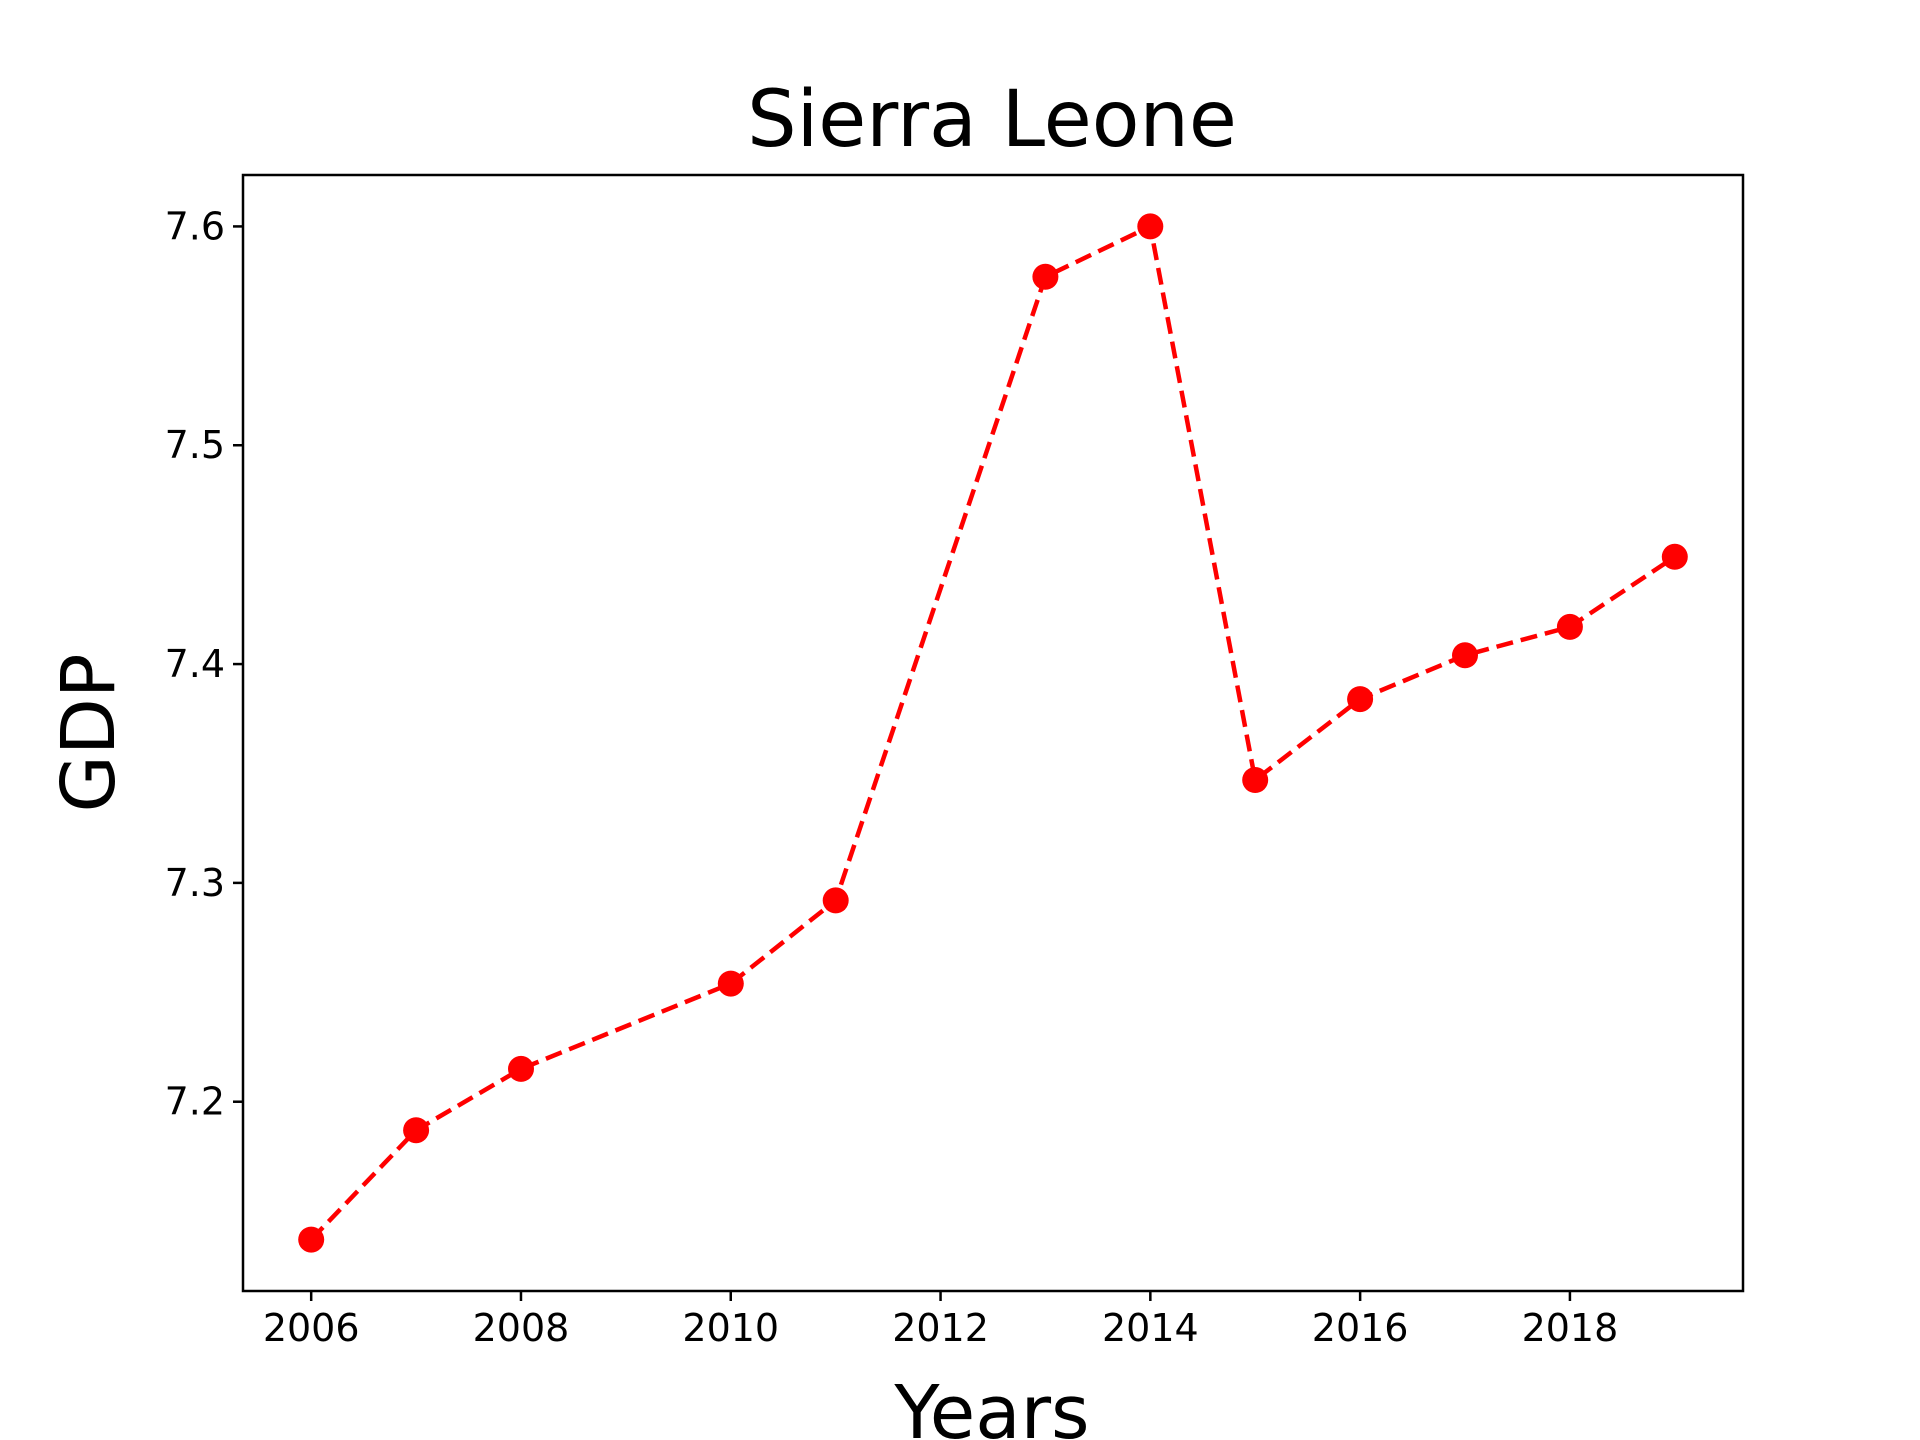 The width and height of the screenshot is (1920, 1440). I want to click on x-tick-label: 2006, so click(311, 1328).